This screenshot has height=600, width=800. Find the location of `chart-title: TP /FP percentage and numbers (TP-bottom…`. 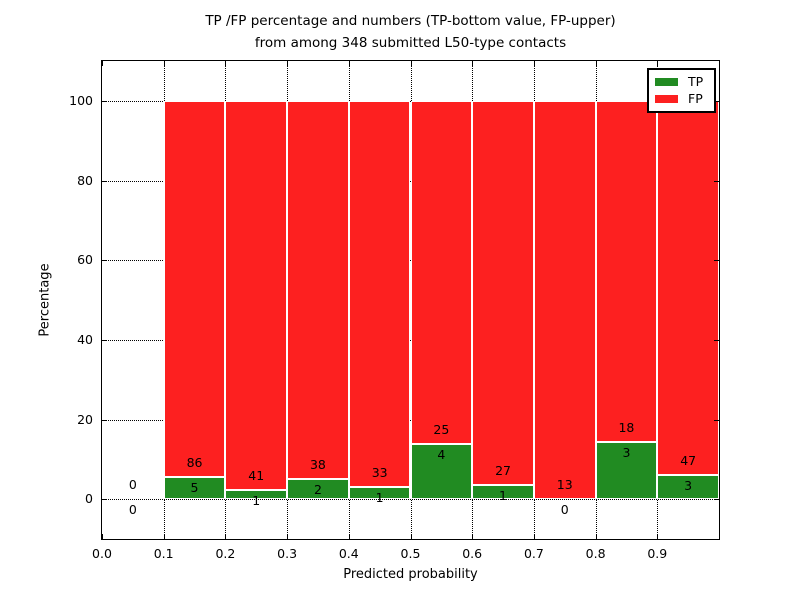

chart-title: TP /FP percentage and numbers (TP-bottom… is located at coordinates (410, 32).